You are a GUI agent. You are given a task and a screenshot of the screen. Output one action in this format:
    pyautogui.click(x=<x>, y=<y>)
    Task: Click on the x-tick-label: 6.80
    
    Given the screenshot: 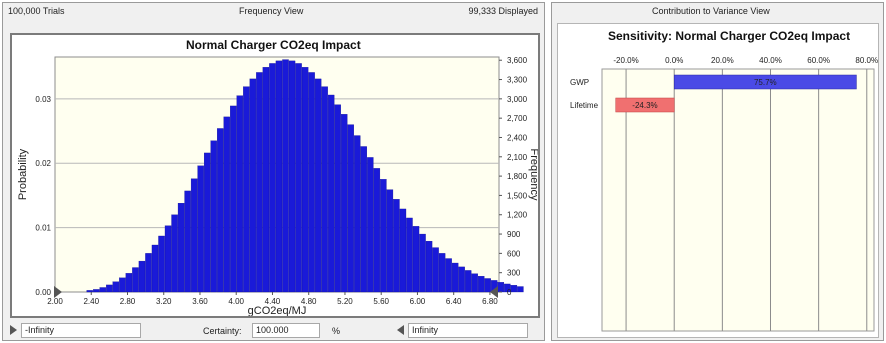 What is the action you would take?
    pyautogui.click(x=490, y=301)
    